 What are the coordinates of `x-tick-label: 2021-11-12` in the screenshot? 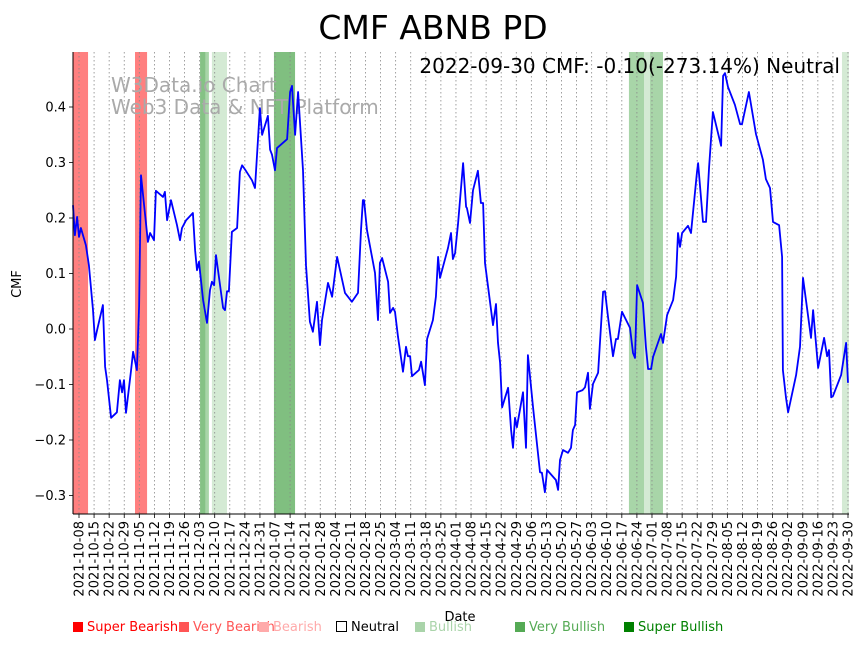 It's located at (155, 559).